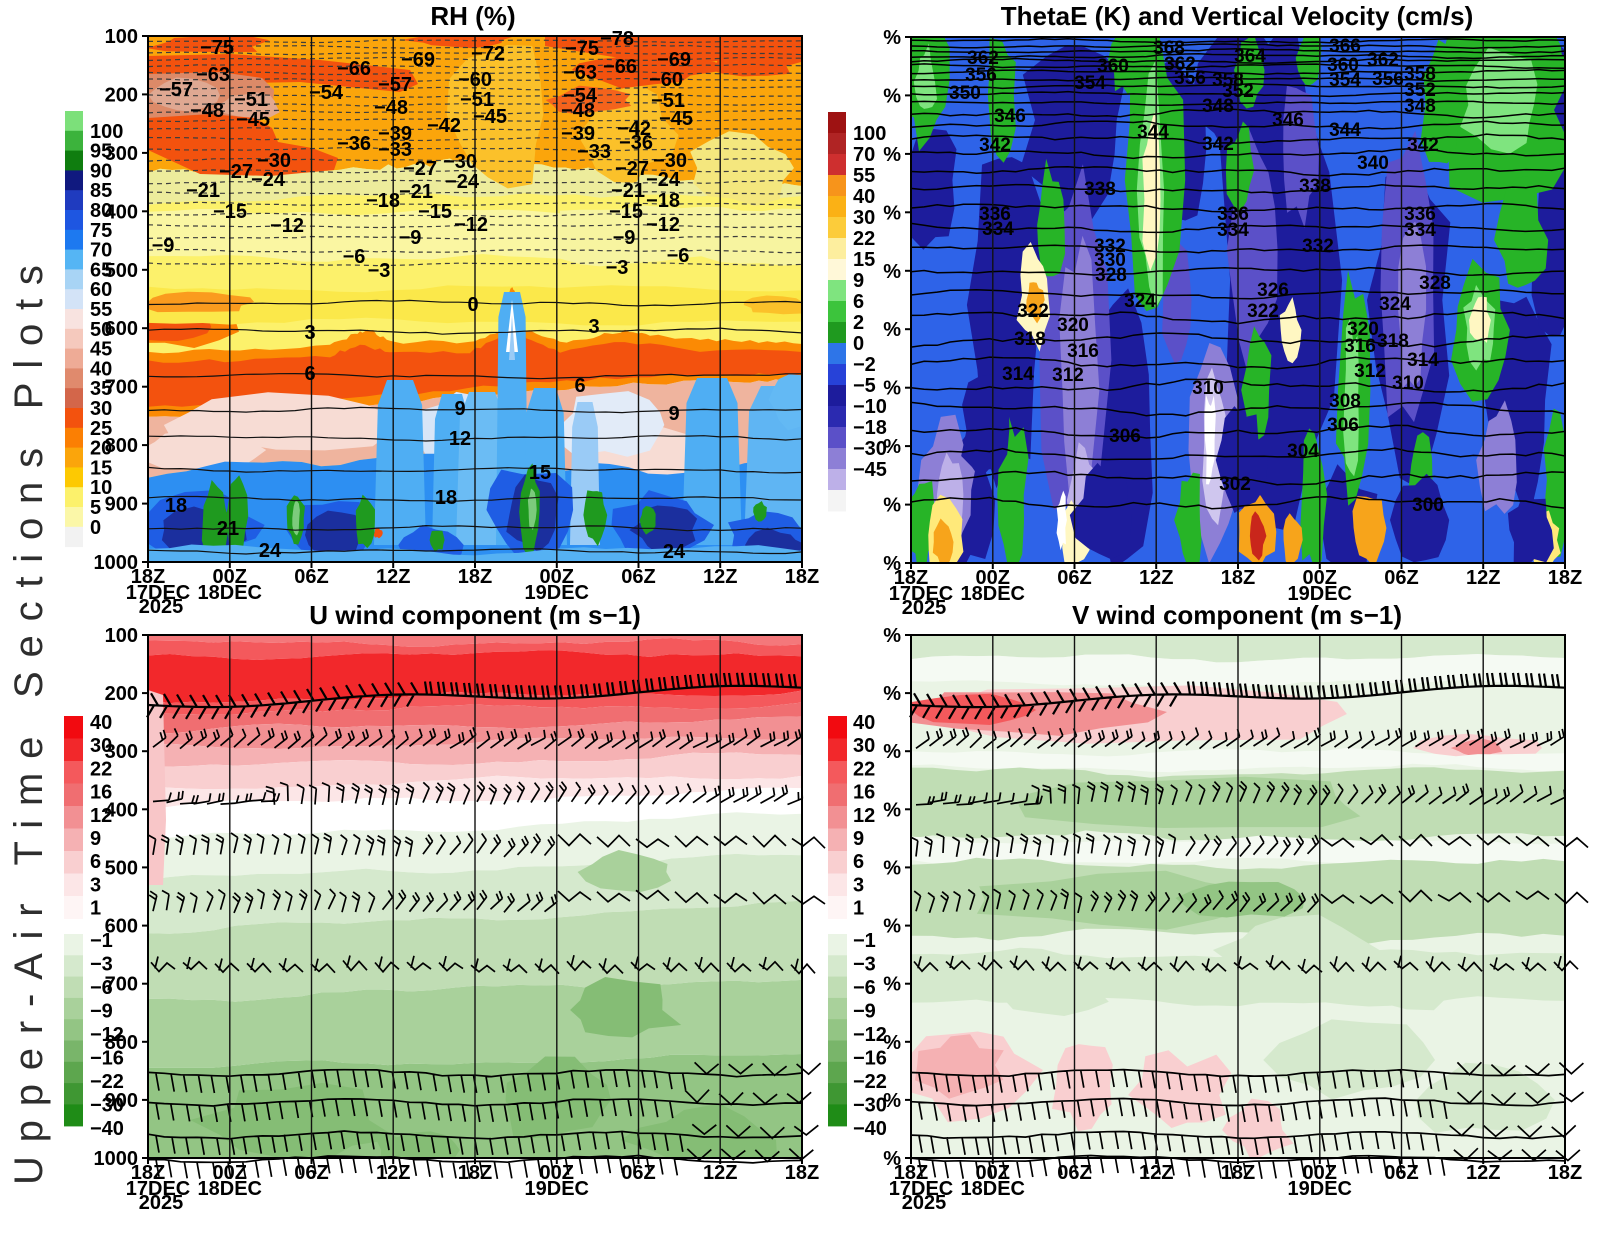 The image size is (1600, 1236). Describe the element at coordinates (460, 162) in the screenshot. I see `svg-text: −30` at that location.